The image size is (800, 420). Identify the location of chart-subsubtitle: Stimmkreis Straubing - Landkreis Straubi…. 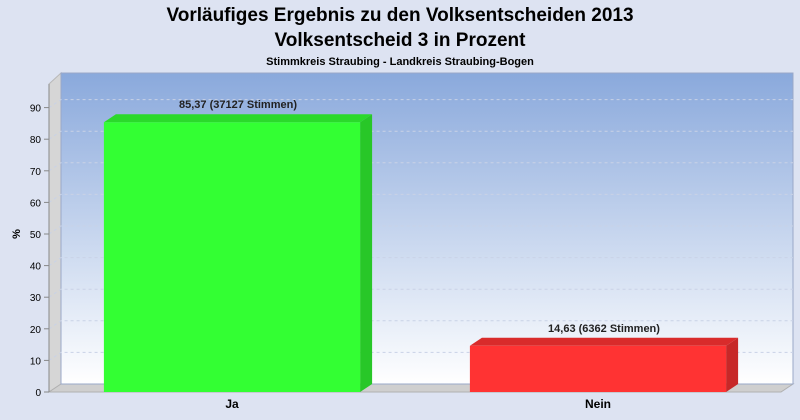
(400, 62).